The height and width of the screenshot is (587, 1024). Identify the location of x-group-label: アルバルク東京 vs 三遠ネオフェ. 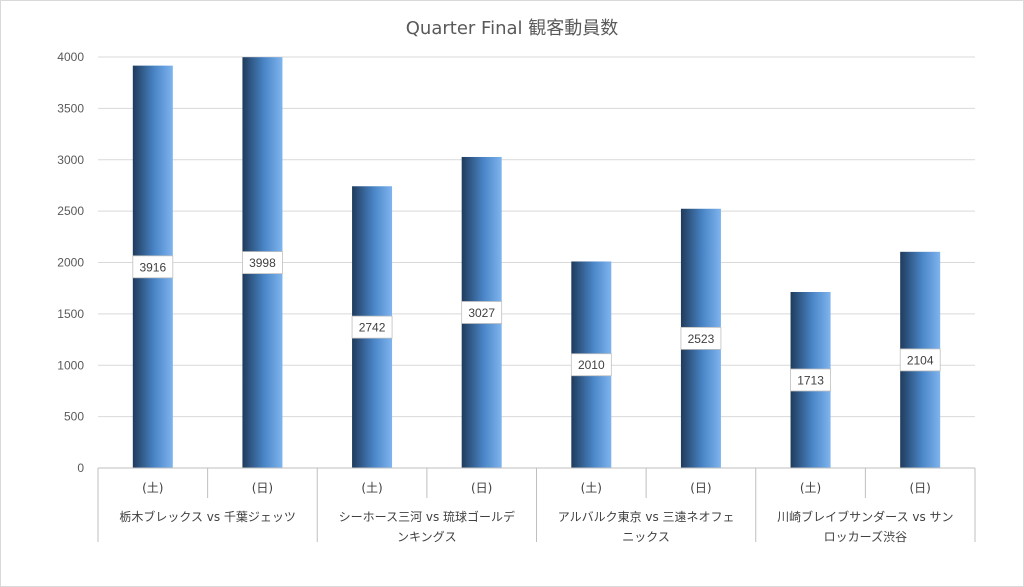
(646, 517).